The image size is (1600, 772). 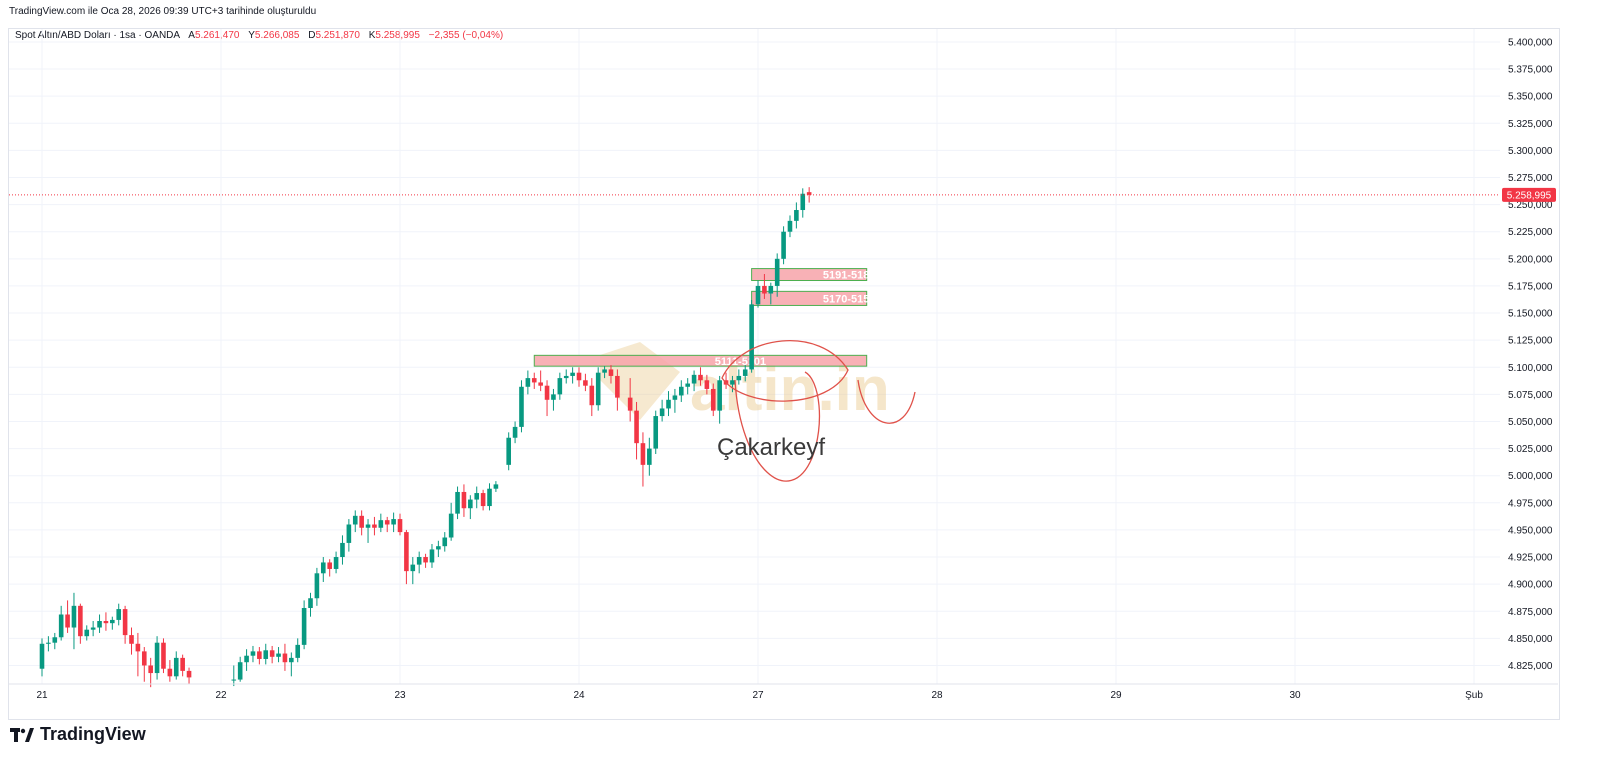 I want to click on tradingview-brand: TradingView, so click(x=78, y=734).